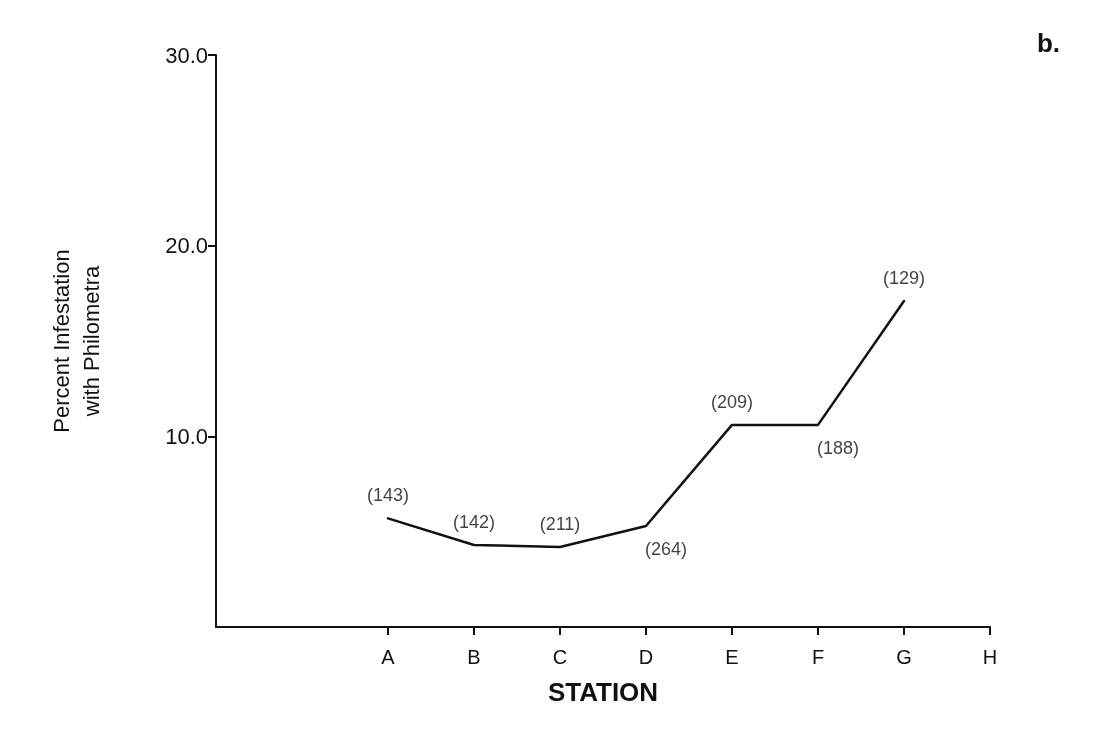 The height and width of the screenshot is (733, 1100). I want to click on y-tick-label: 20.0, so click(186, 246).